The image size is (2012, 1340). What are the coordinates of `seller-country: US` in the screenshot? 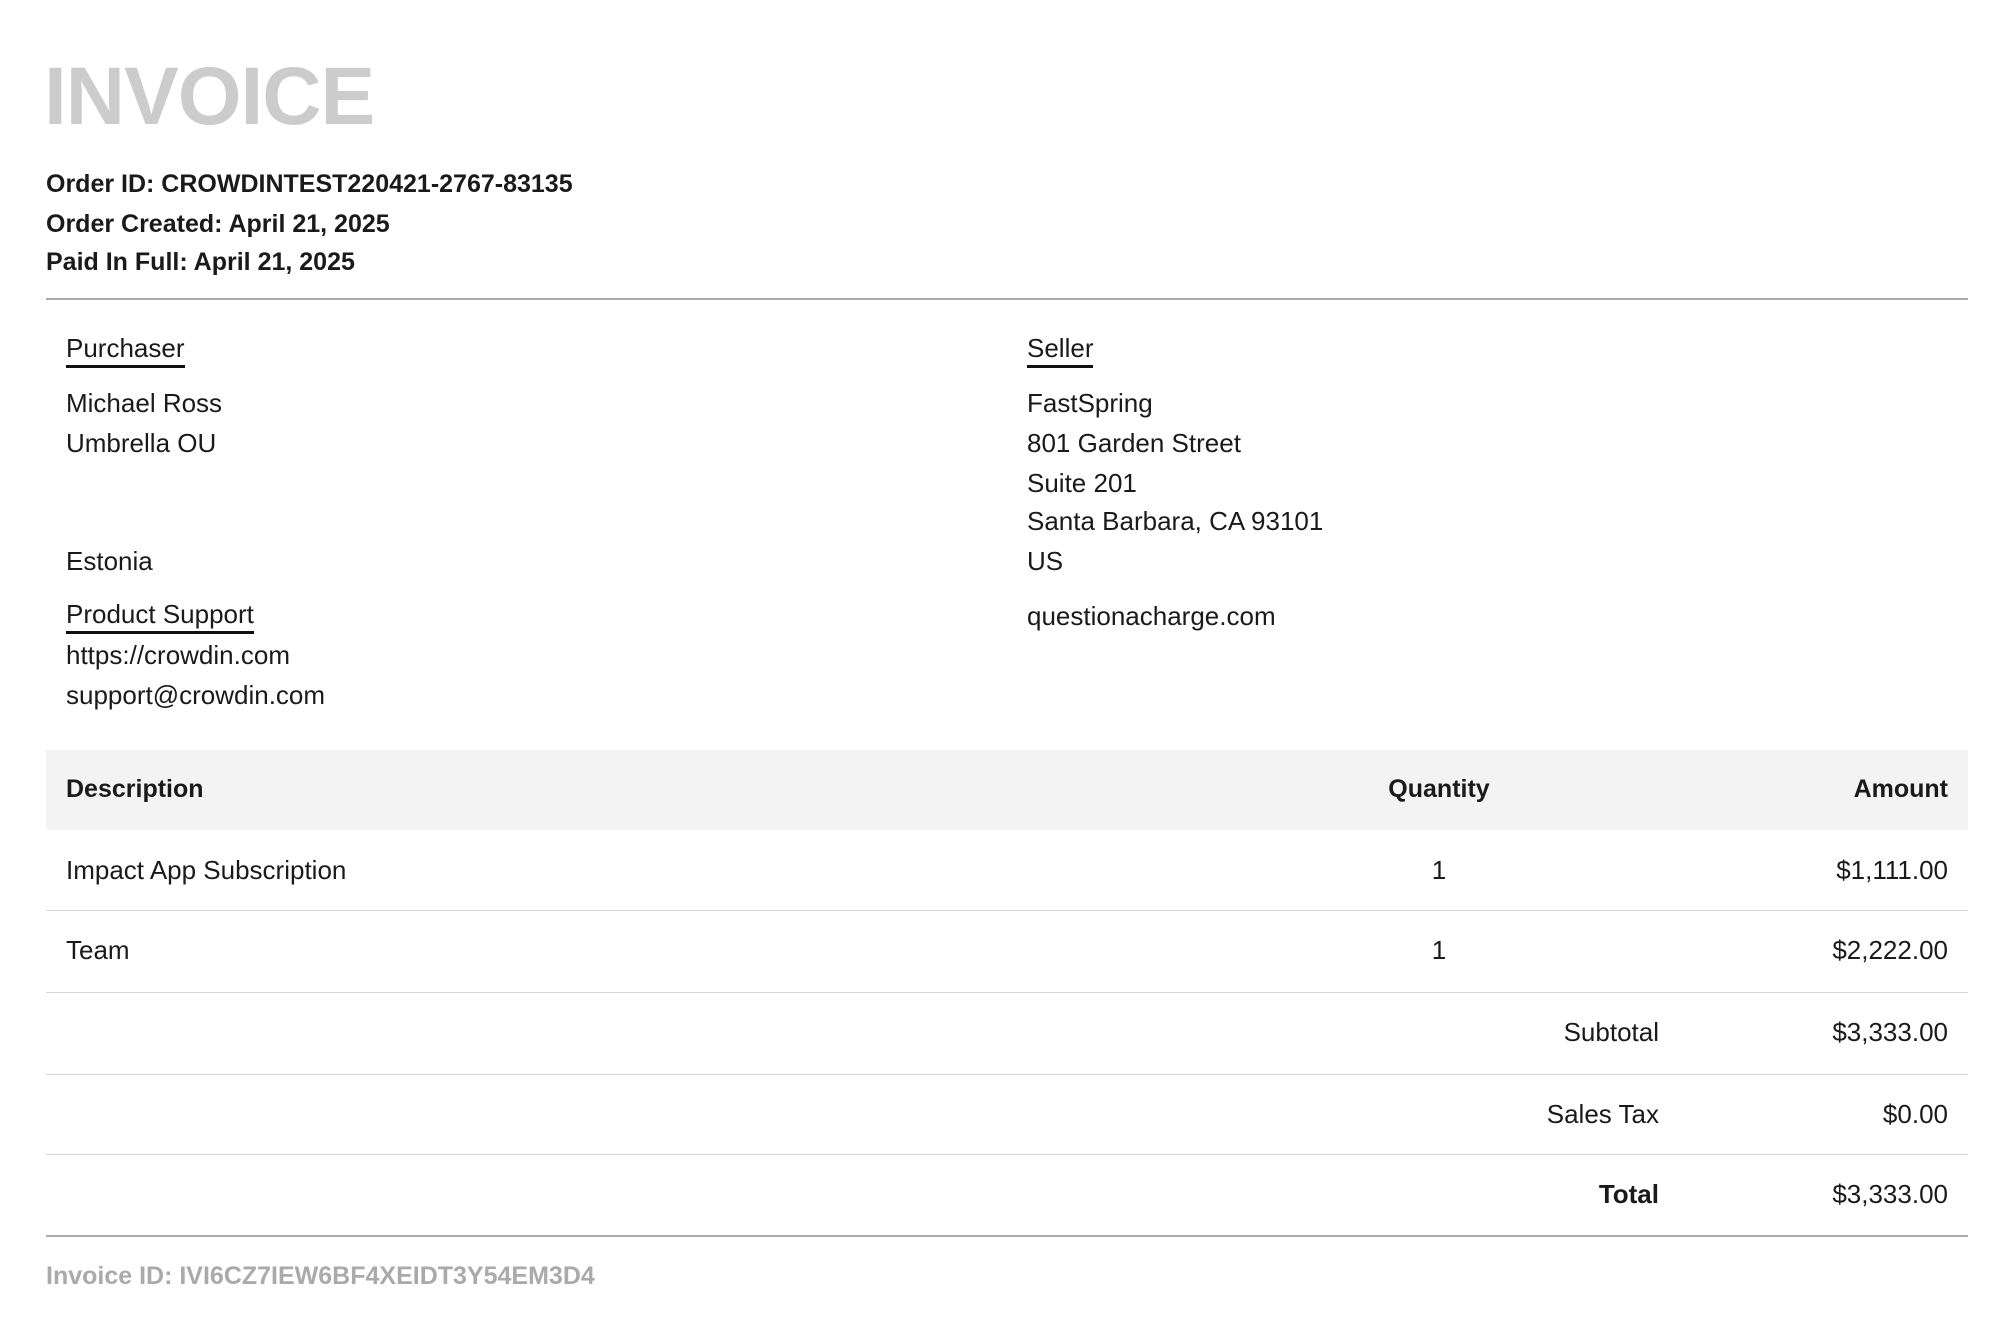 It's located at (1045, 561).